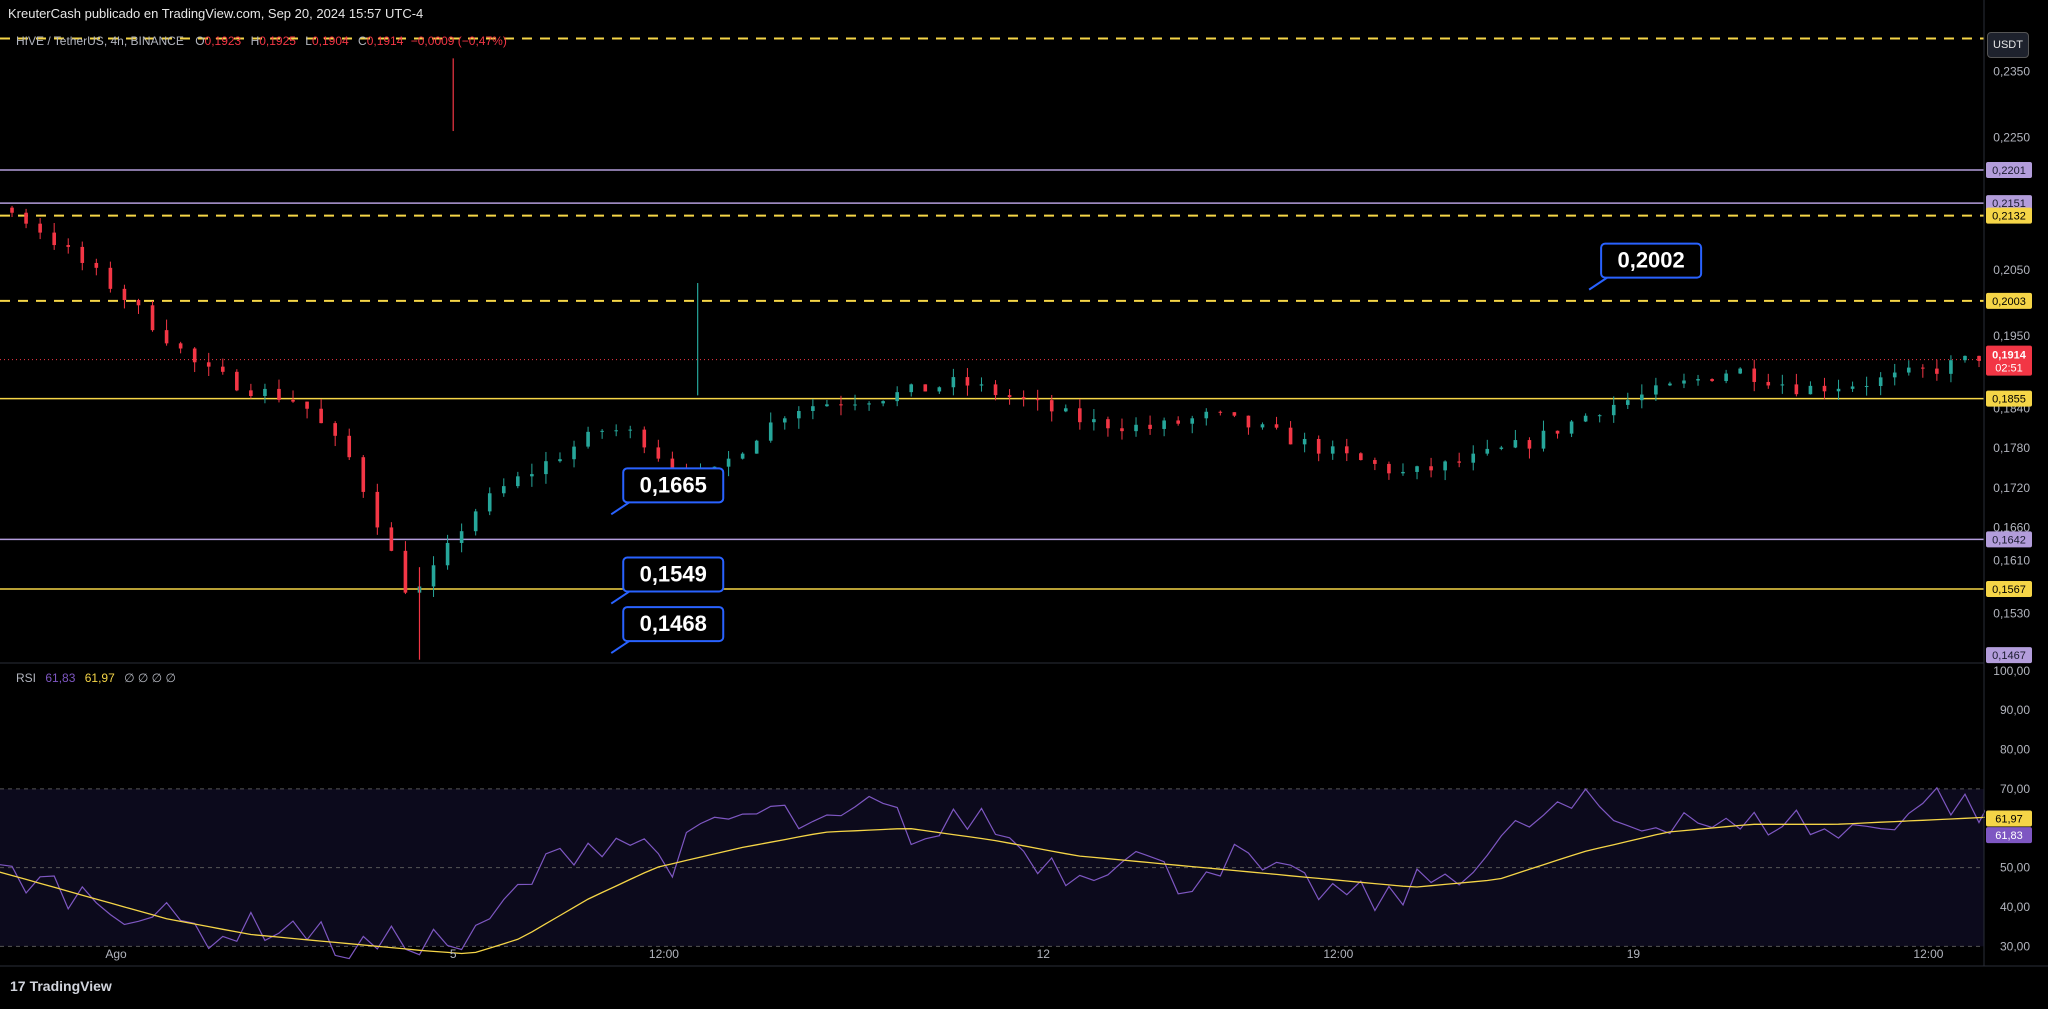 The width and height of the screenshot is (2048, 1009). What do you see at coordinates (2015, 750) in the screenshot?
I see `rsi-tick-label: 80,00` at bounding box center [2015, 750].